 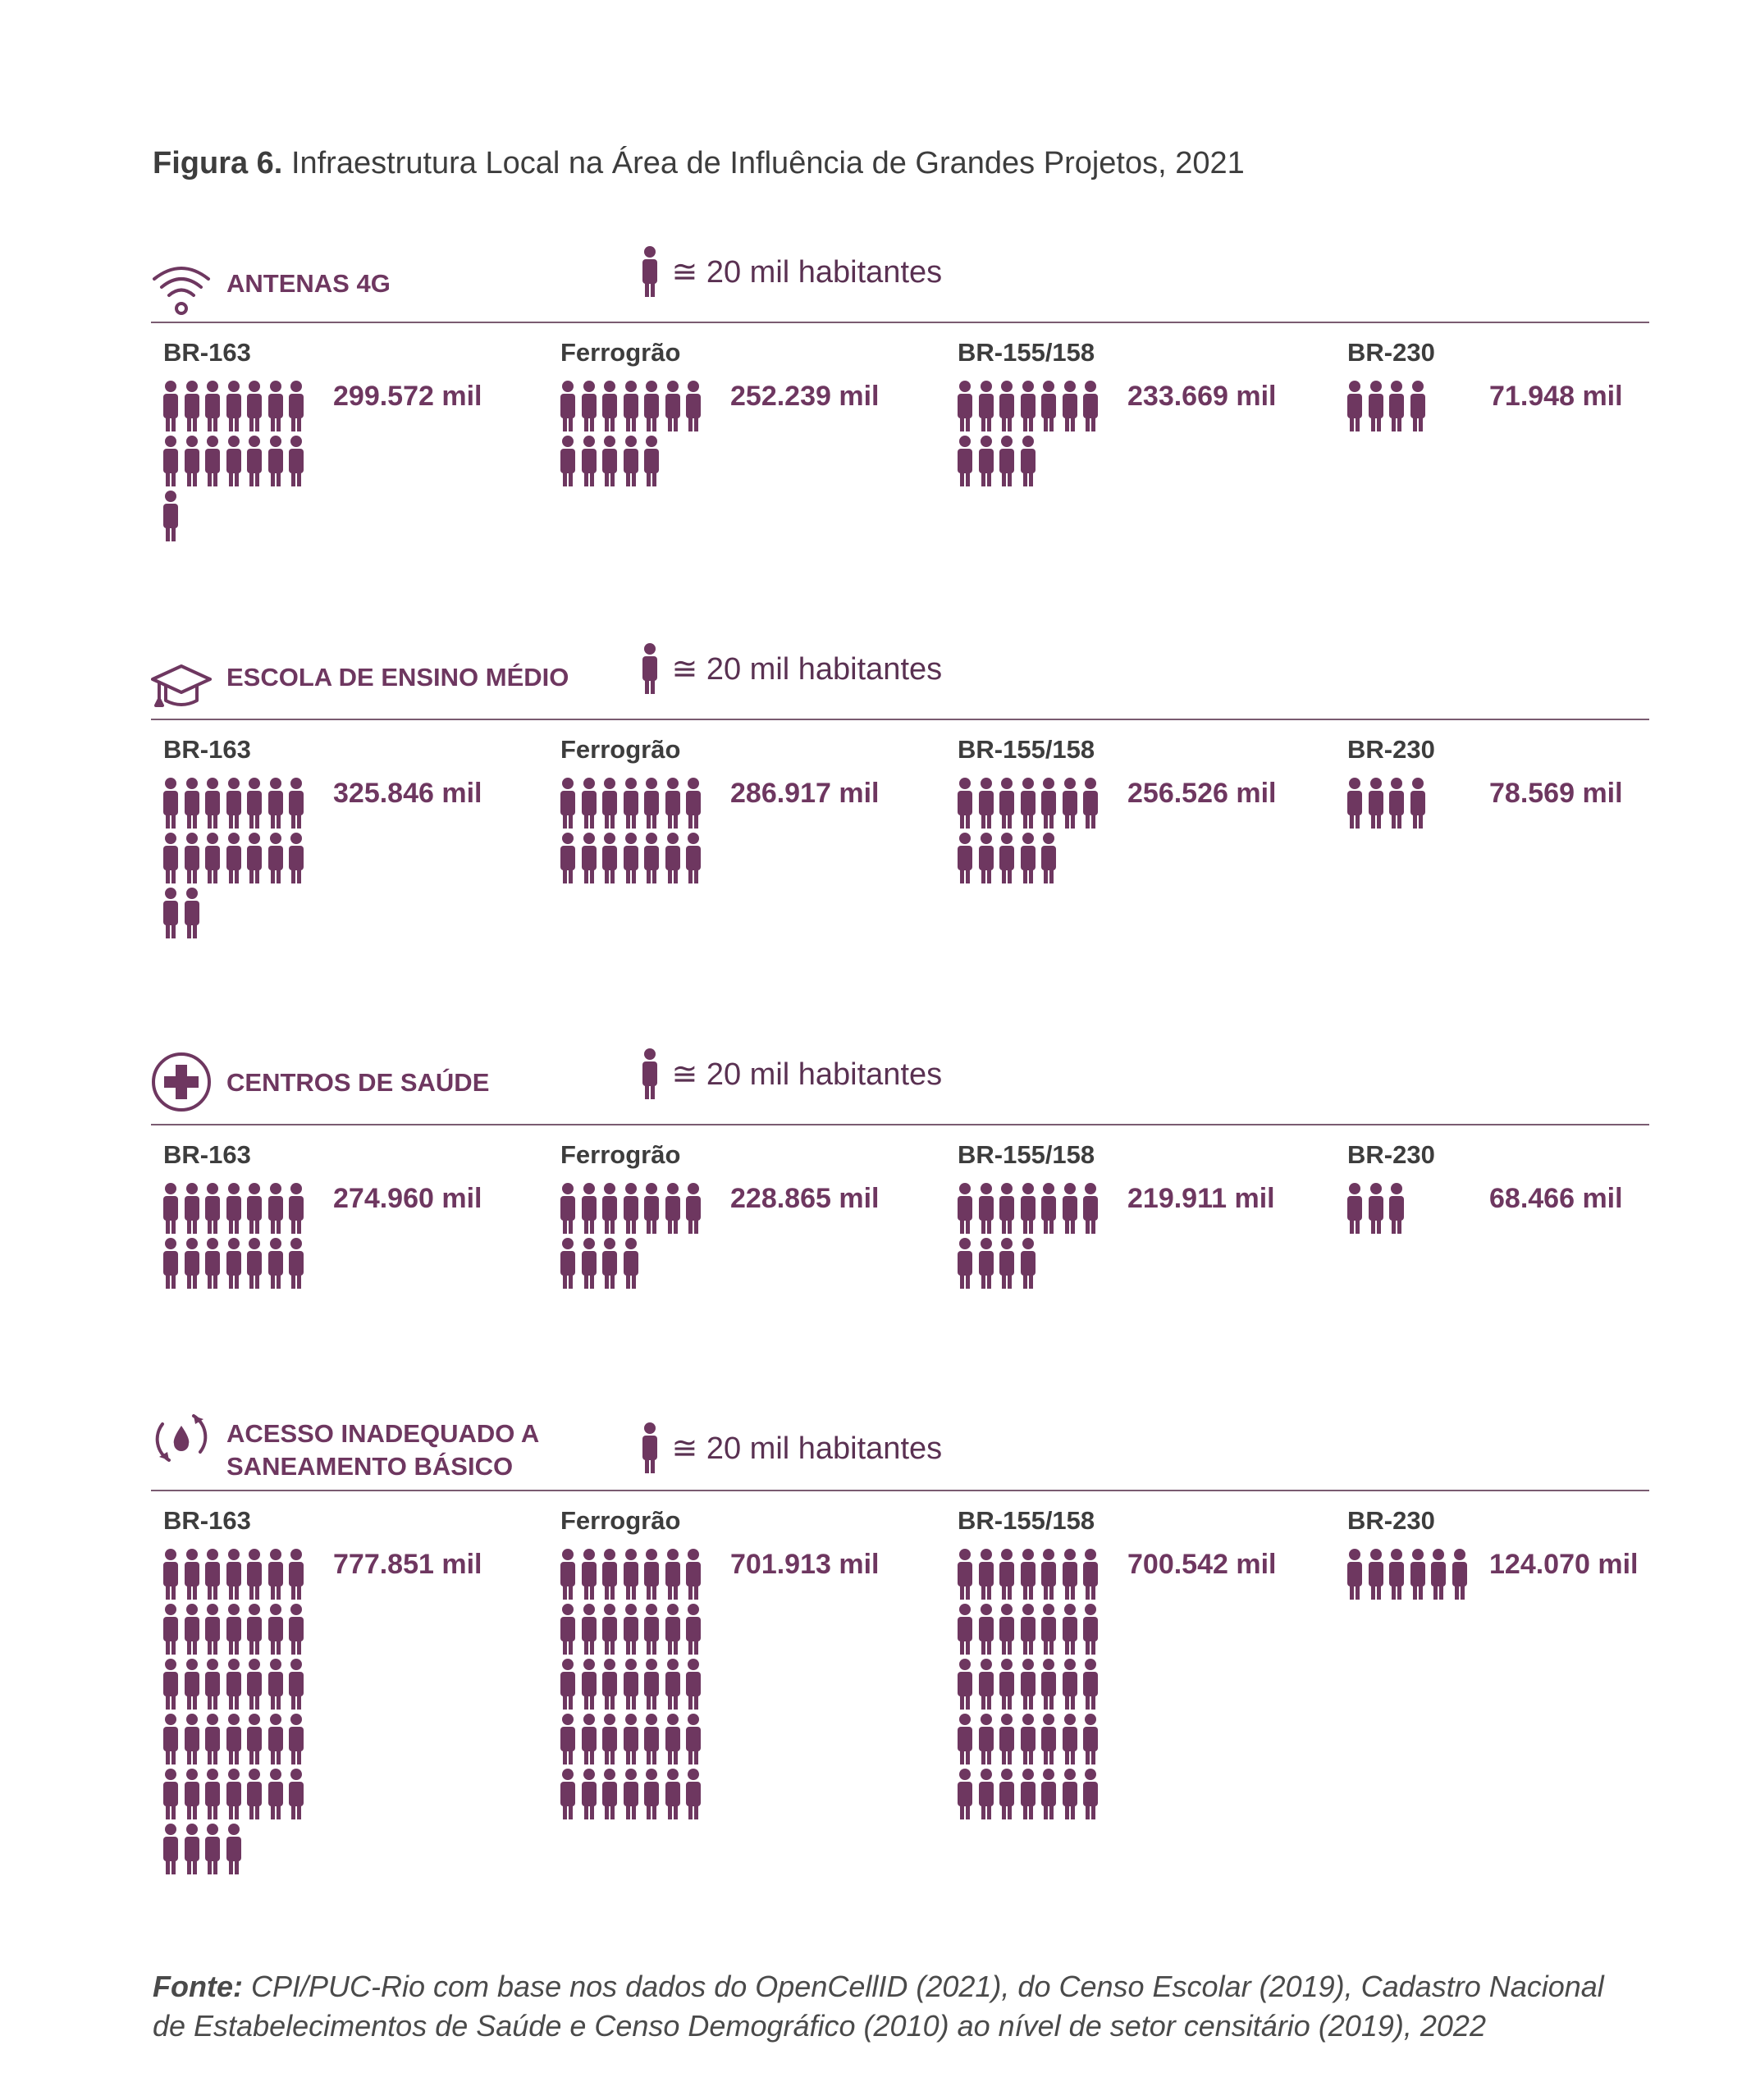 What do you see at coordinates (1564, 1565) in the screenshot?
I see `value-label: 124.070 mil` at bounding box center [1564, 1565].